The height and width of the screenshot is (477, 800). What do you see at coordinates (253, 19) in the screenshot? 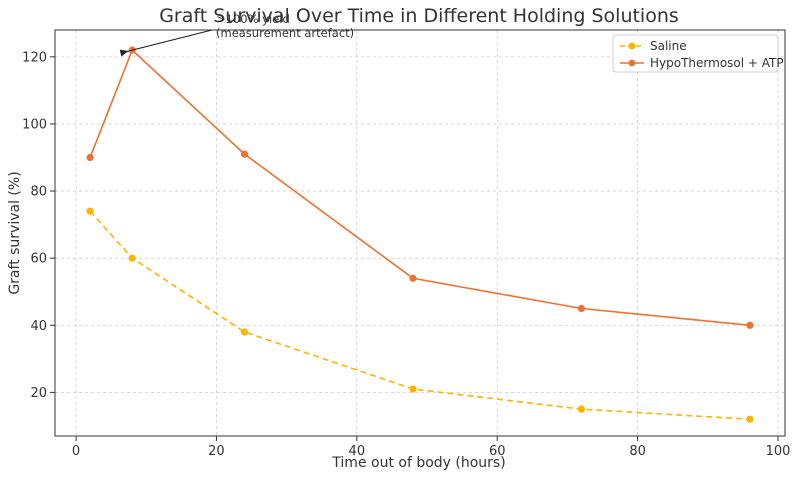
I see `annotation-line-1: >100% yield` at bounding box center [253, 19].